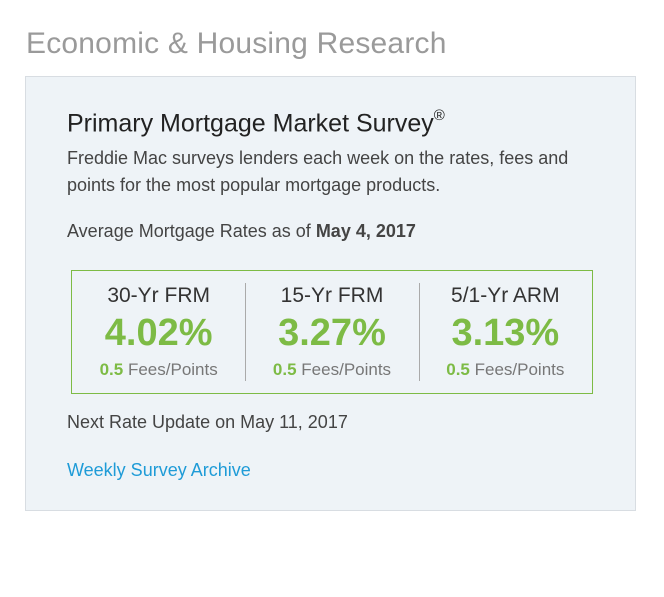 Image resolution: width=664 pixels, height=597 pixels. I want to click on rate-value: 3.27%, so click(332, 333).